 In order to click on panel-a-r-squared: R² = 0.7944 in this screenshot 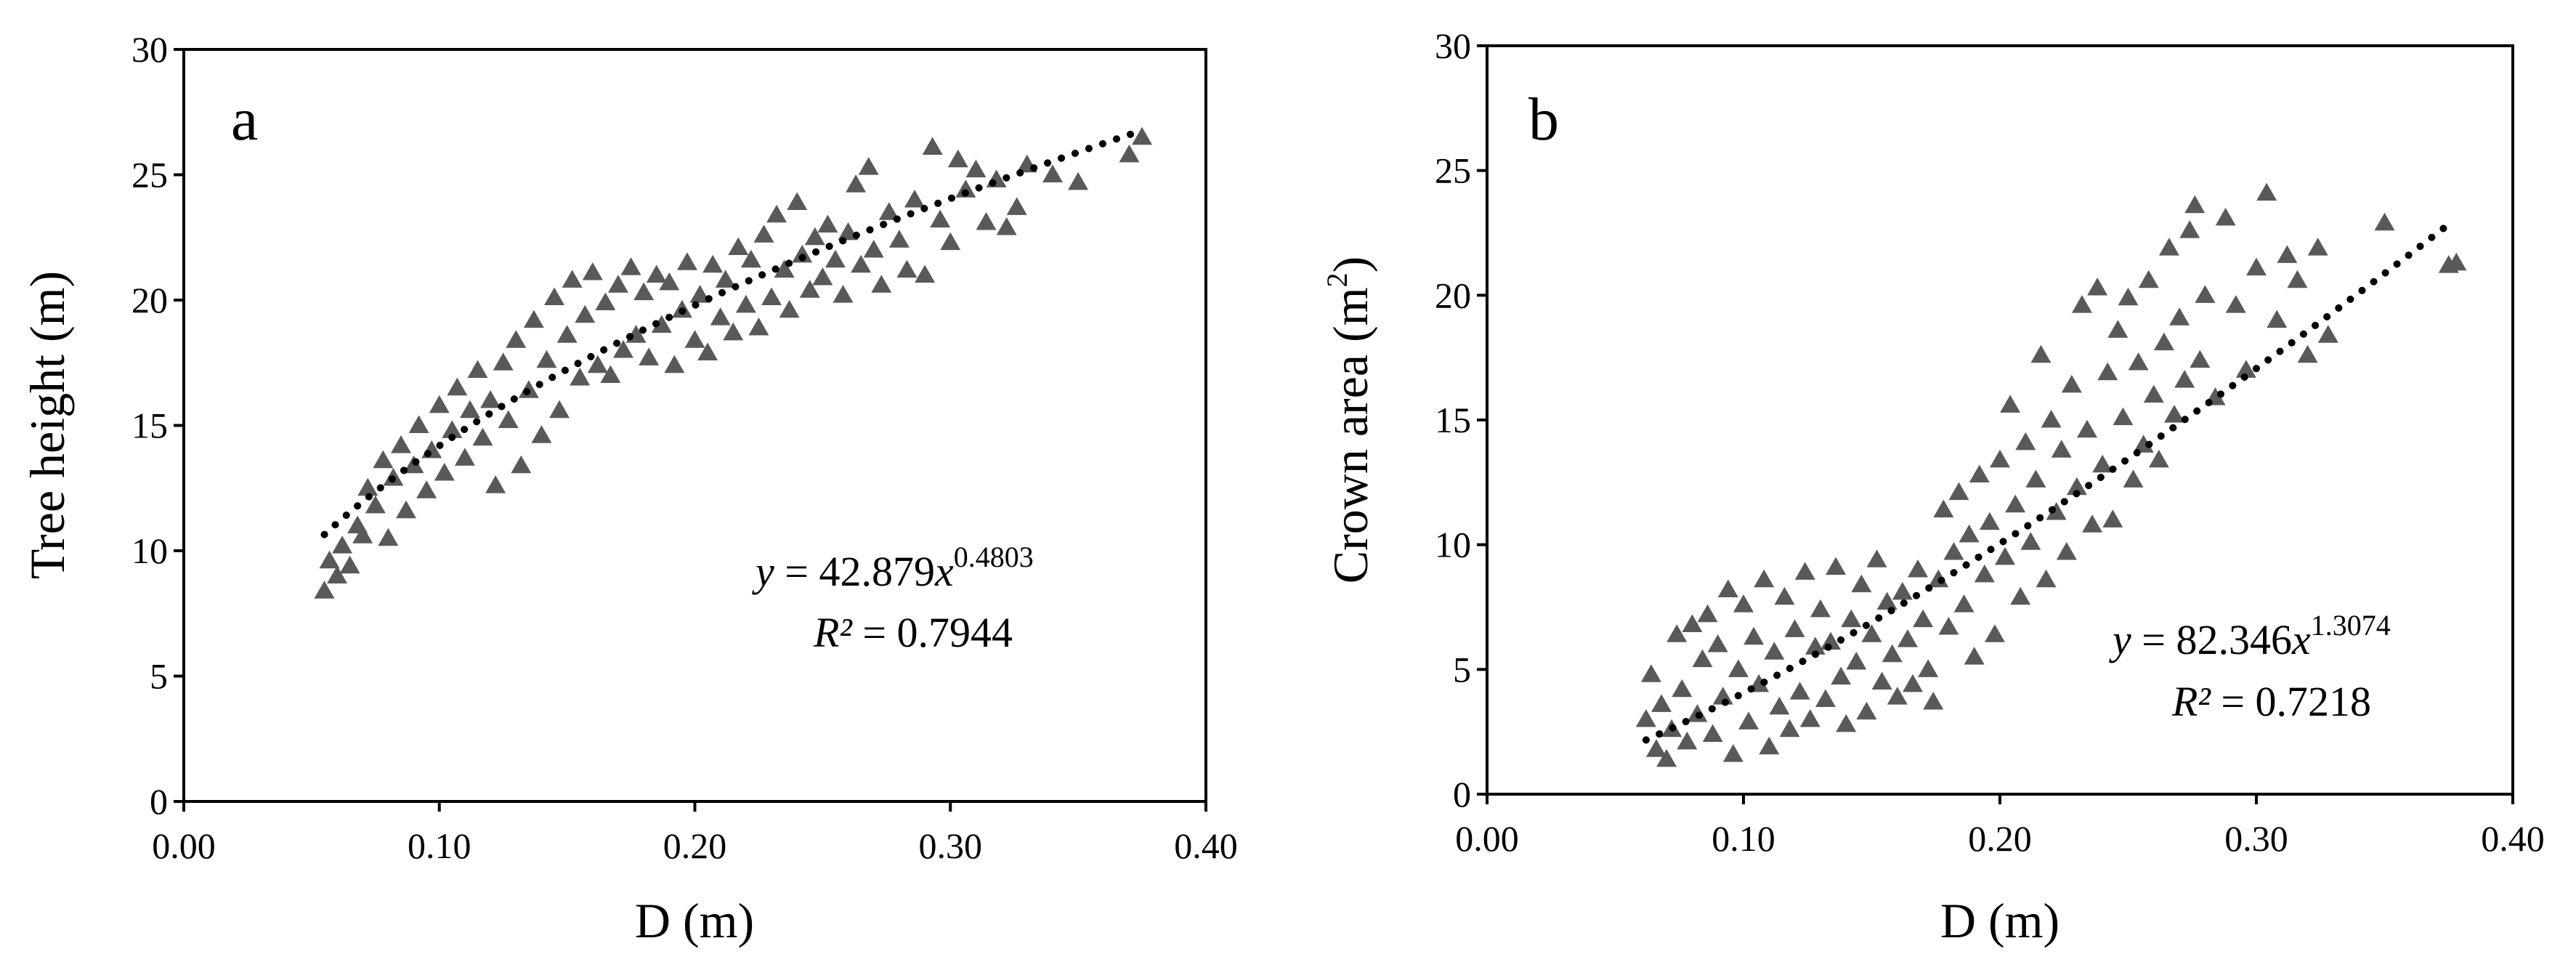, I will do `click(913, 632)`.